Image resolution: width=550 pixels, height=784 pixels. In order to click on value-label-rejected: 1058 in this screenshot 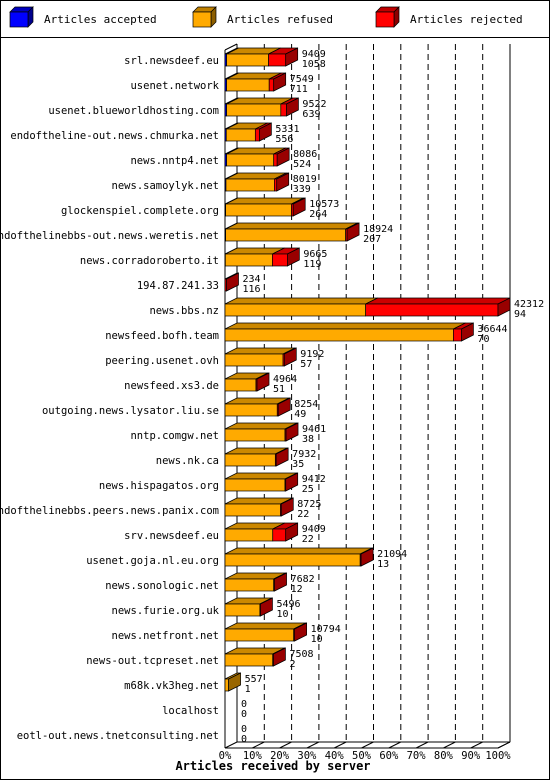, I will do `click(314, 64)`.